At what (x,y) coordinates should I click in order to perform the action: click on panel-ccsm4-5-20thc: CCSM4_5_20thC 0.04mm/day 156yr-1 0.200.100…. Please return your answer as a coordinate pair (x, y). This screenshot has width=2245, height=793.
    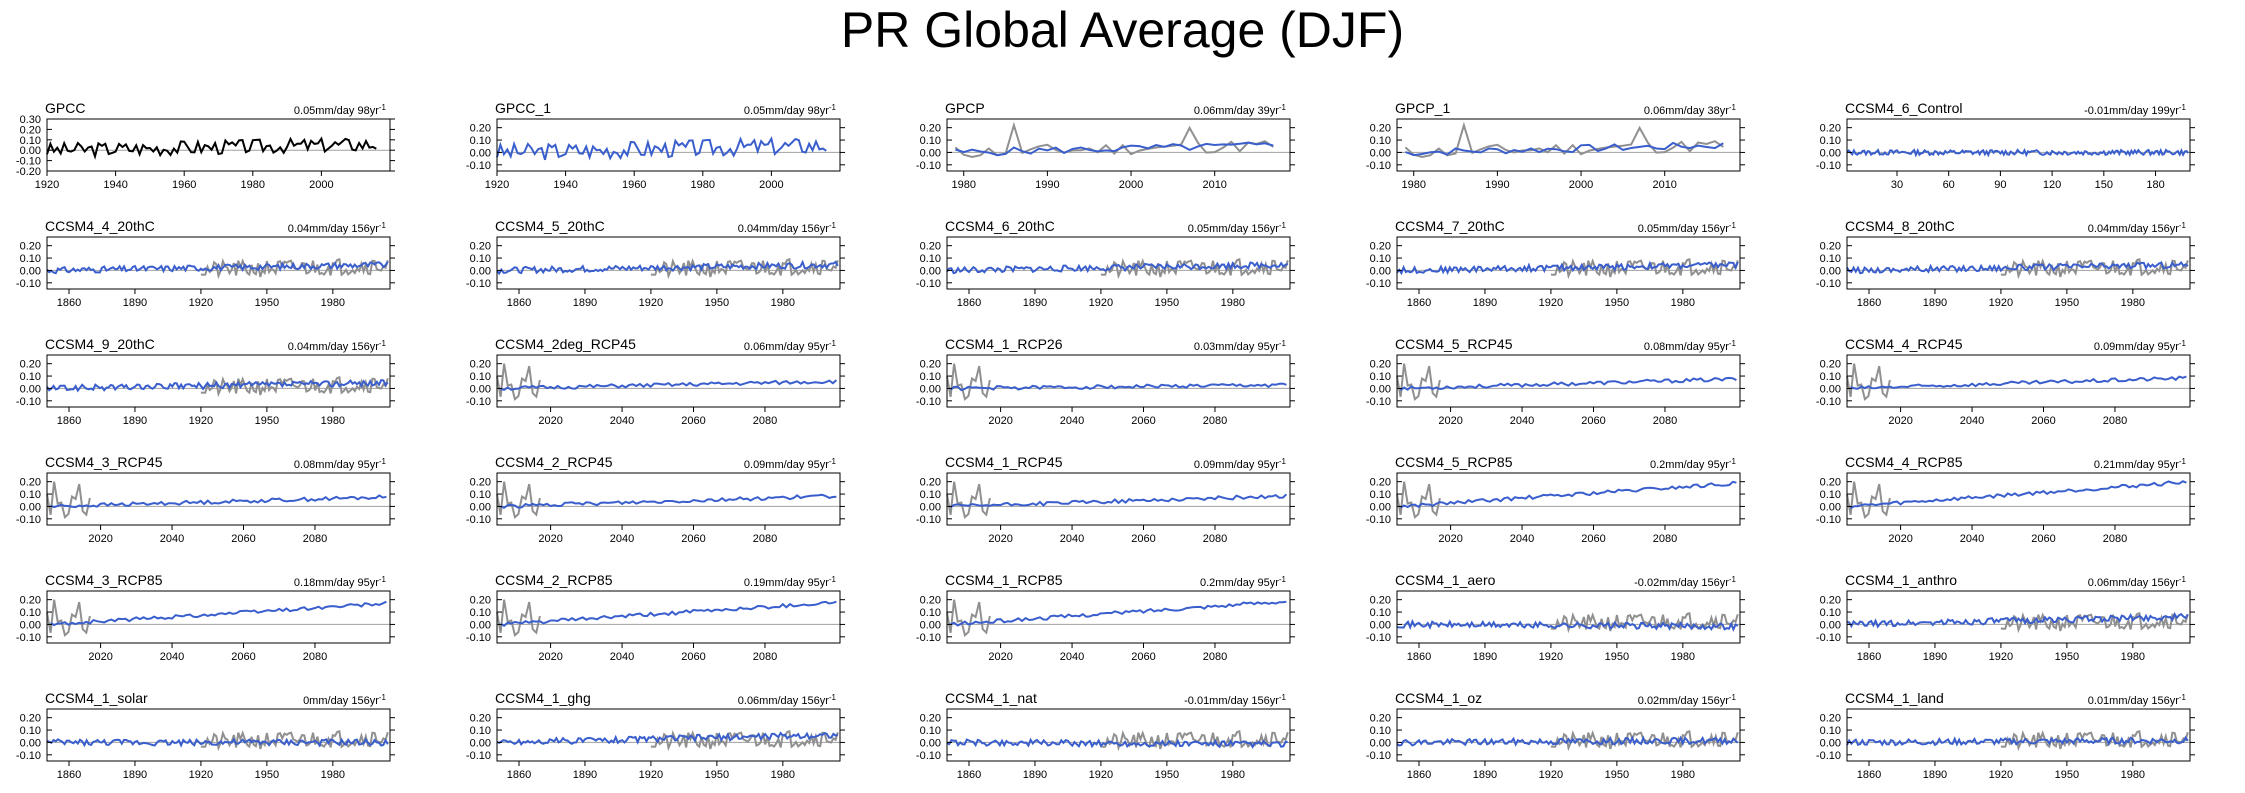
    Looking at the image, I should click on (655, 263).